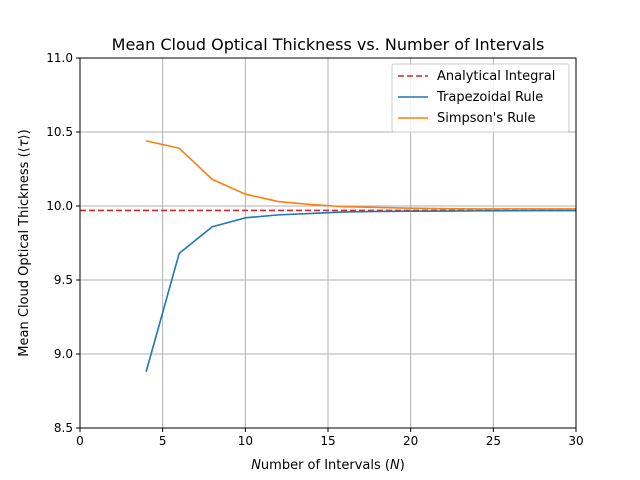 The image size is (640, 480). Describe the element at coordinates (360, 175) in the screenshot. I see `series-line-simpson-s-rule` at that location.